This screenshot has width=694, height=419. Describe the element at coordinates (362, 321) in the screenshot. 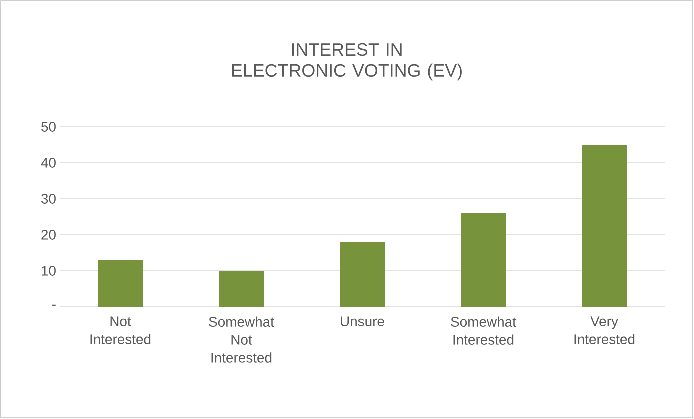

I see `x-tick-label: Unsure` at that location.